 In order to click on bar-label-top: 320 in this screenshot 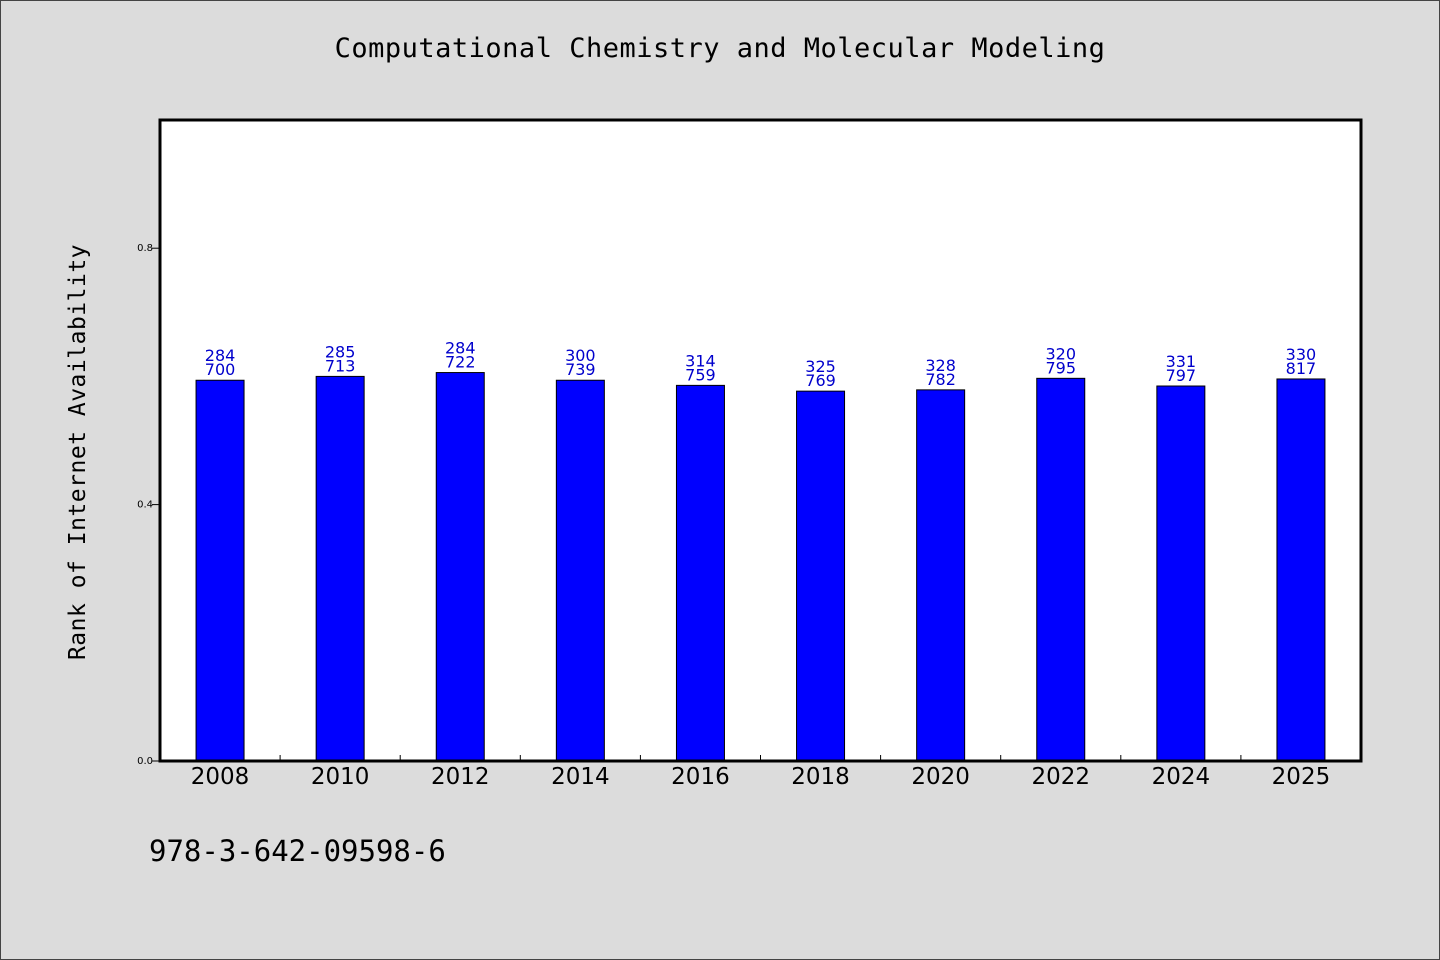, I will do `click(1060, 353)`.